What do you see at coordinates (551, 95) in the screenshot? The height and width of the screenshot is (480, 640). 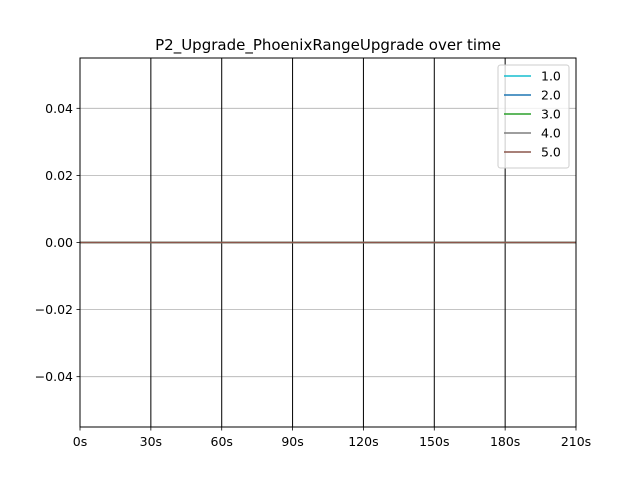 I see `legend-label: 2.0` at bounding box center [551, 95].